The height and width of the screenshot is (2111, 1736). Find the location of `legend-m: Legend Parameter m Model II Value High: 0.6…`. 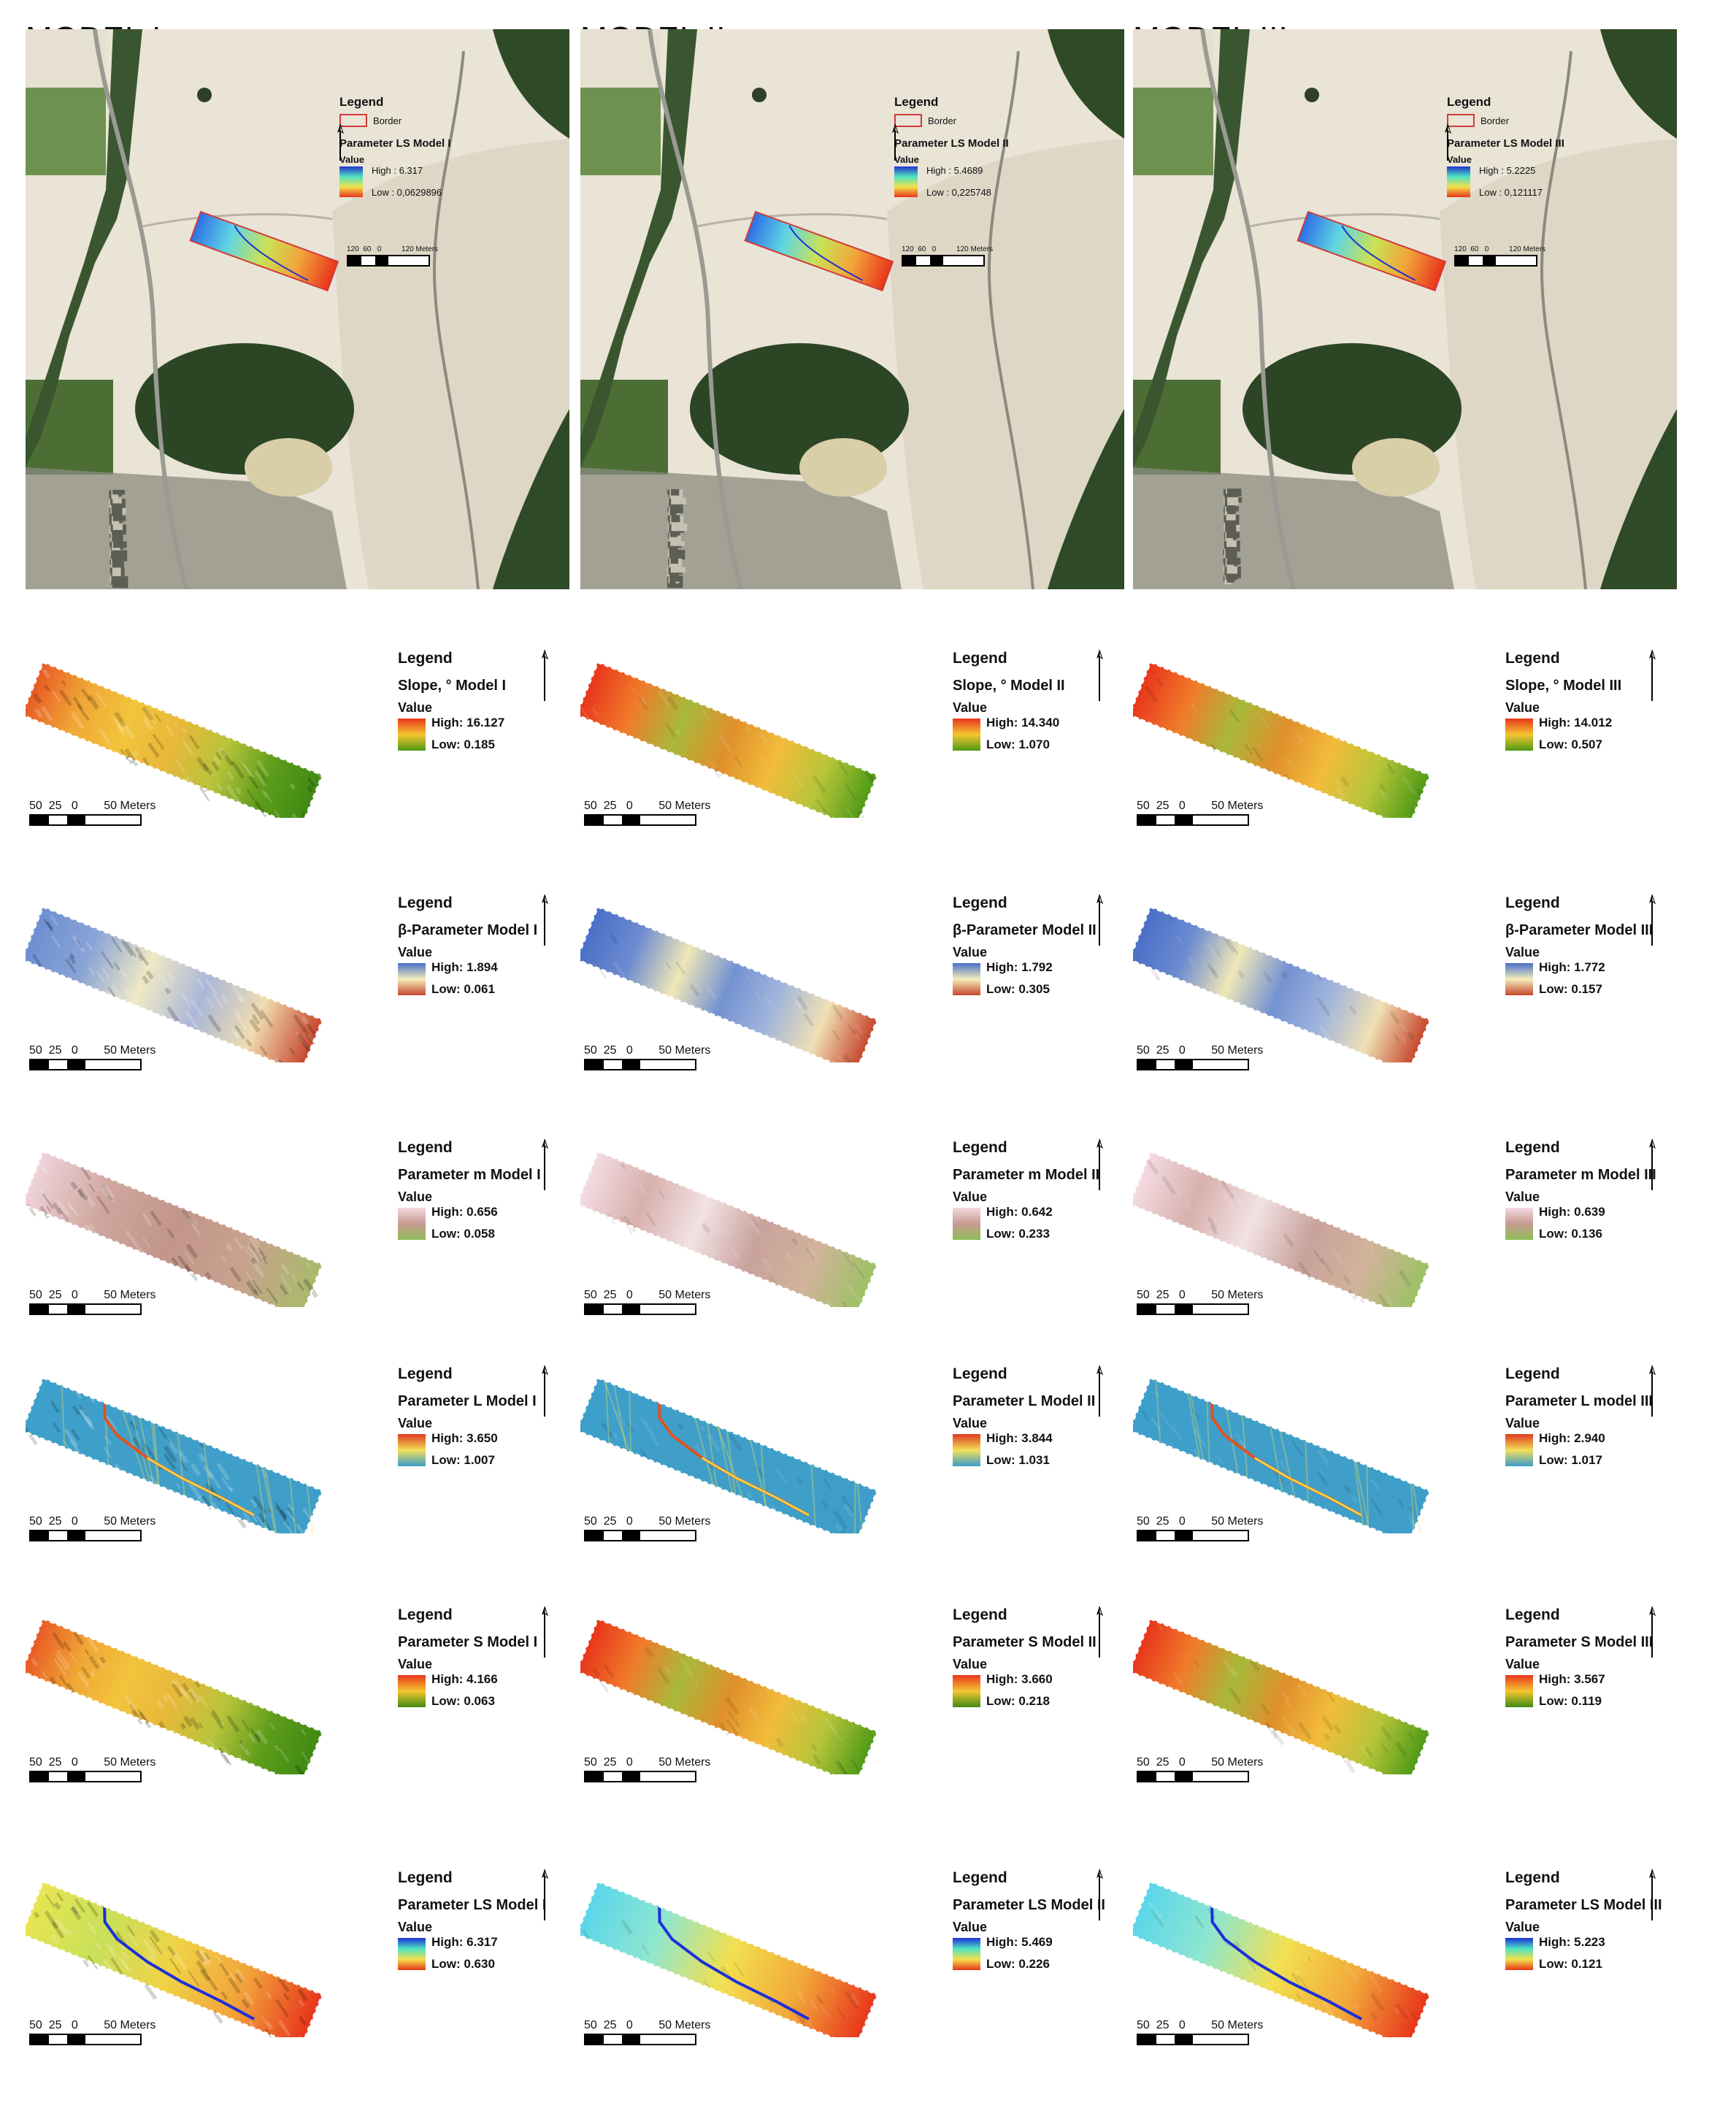

legend-m: Legend Parameter m Model II Value High: 0.6… is located at coordinates (1047, 1191).